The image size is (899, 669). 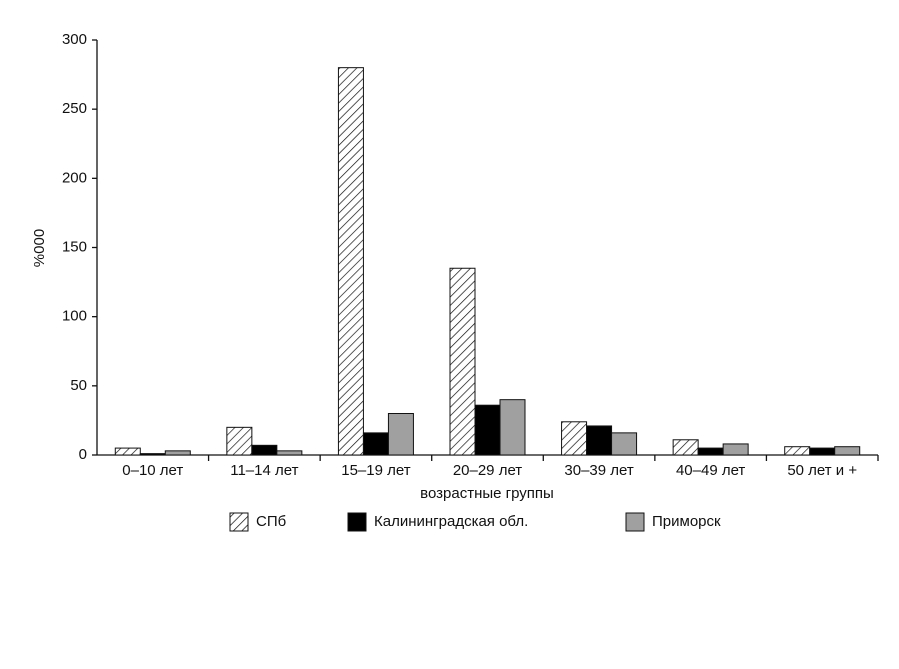 What do you see at coordinates (822, 470) in the screenshot?
I see `x-tick-label: 50 лет и +` at bounding box center [822, 470].